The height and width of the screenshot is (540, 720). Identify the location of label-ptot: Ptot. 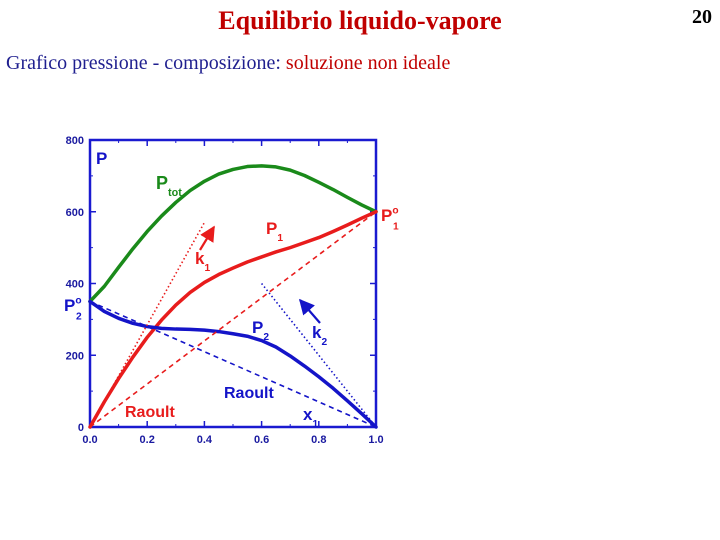
(169, 186).